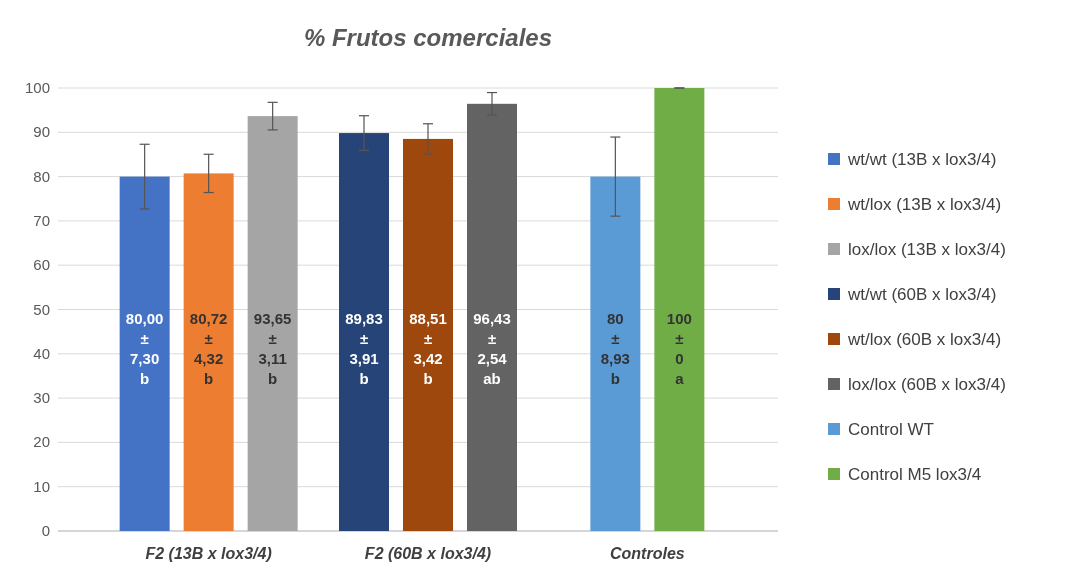 The width and height of the screenshot is (1077, 577). I want to click on y-tick-label: 90, so click(41, 132).